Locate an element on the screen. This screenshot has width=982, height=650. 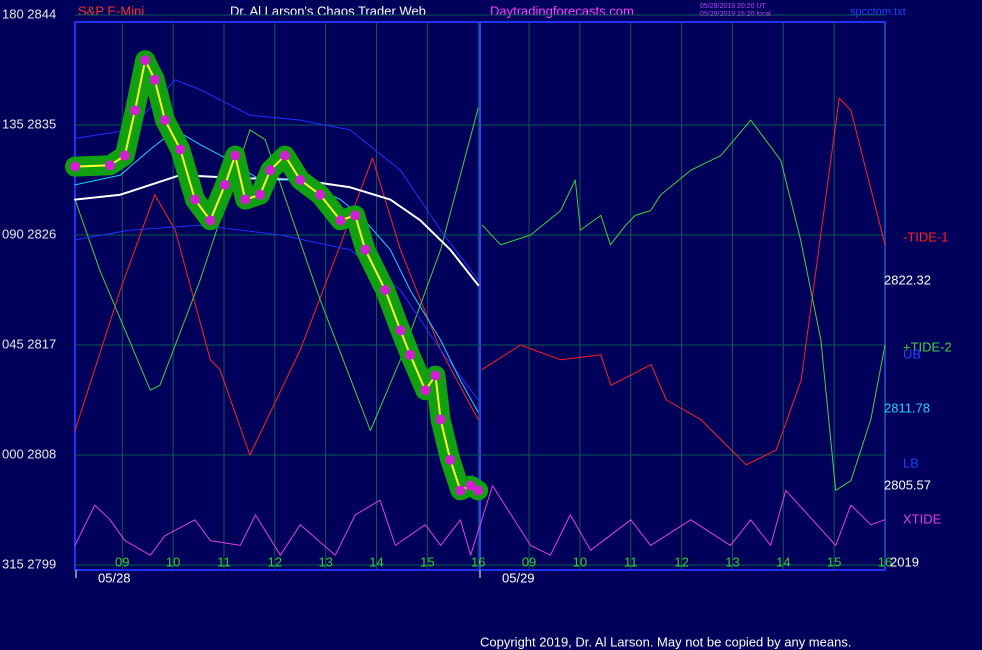
annotation: 2811.78 is located at coordinates (907, 407).